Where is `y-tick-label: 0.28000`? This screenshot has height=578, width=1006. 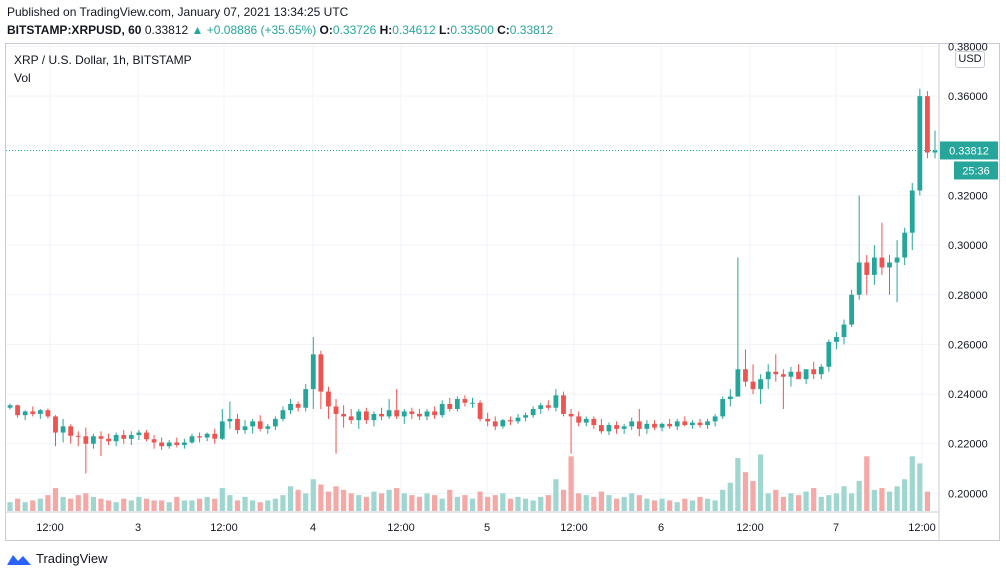 y-tick-label: 0.28000 is located at coordinates (968, 296).